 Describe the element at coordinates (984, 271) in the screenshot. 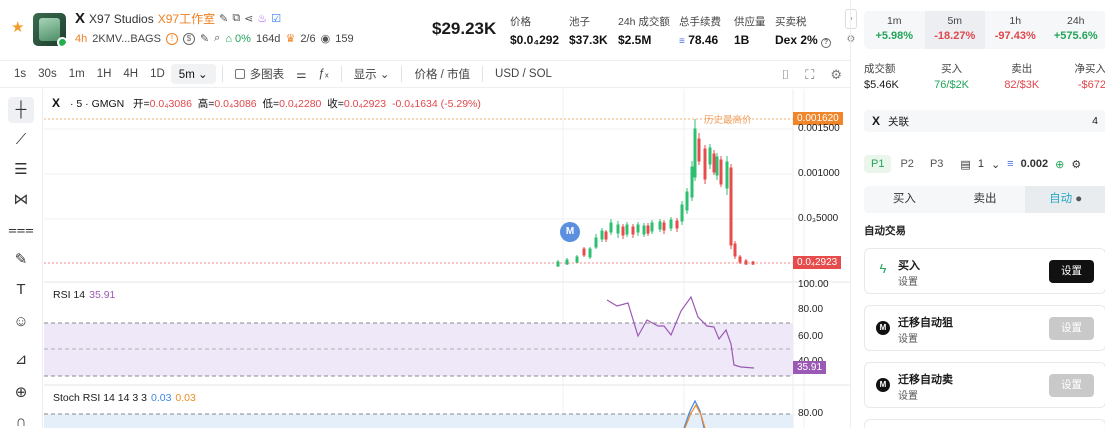

I see `auto-buy-card: ϟ 买入 设置 设置` at that location.